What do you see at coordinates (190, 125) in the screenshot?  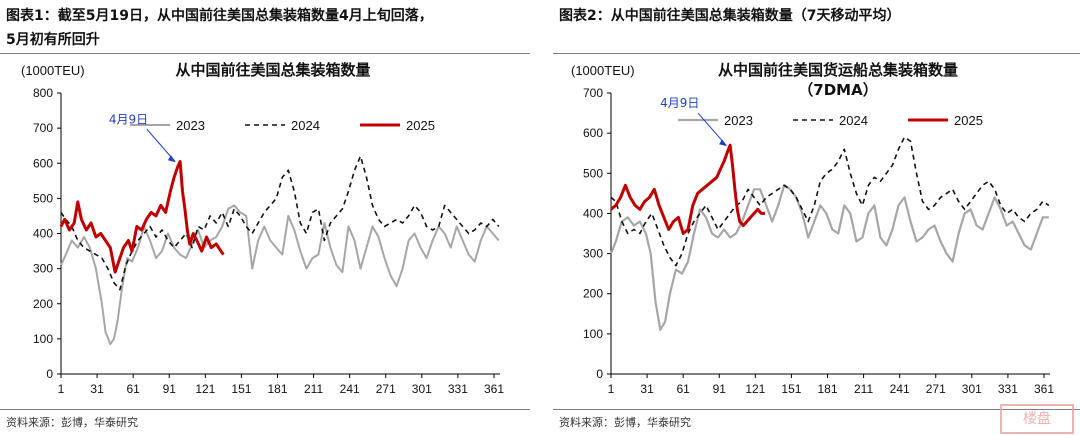 I see `chart-1-legend-label-2023: 2023` at bounding box center [190, 125].